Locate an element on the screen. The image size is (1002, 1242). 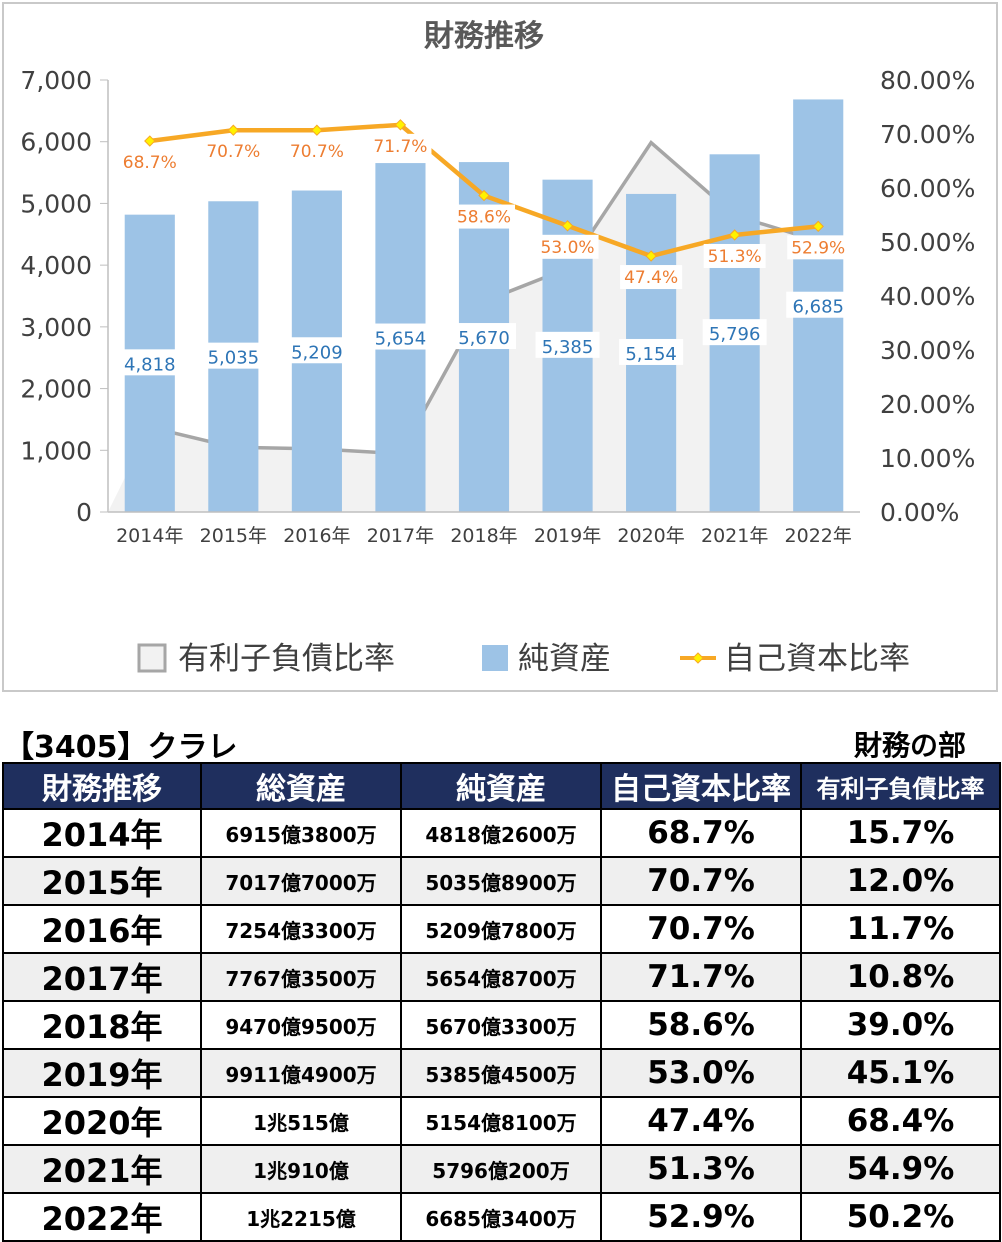
table-cell: 4818億2600万 is located at coordinates (501, 833).